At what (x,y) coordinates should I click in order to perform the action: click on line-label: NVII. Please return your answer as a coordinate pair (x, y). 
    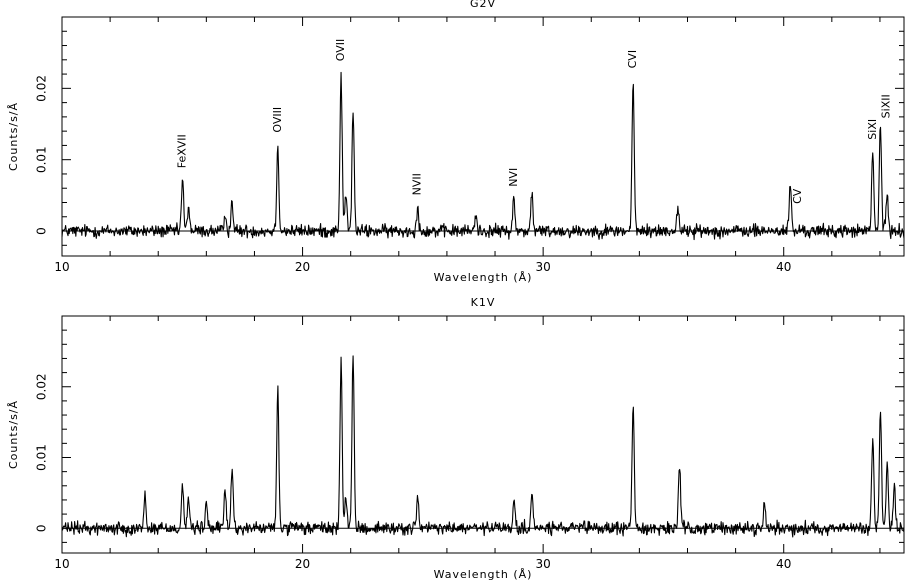
    Looking at the image, I should click on (417, 184).